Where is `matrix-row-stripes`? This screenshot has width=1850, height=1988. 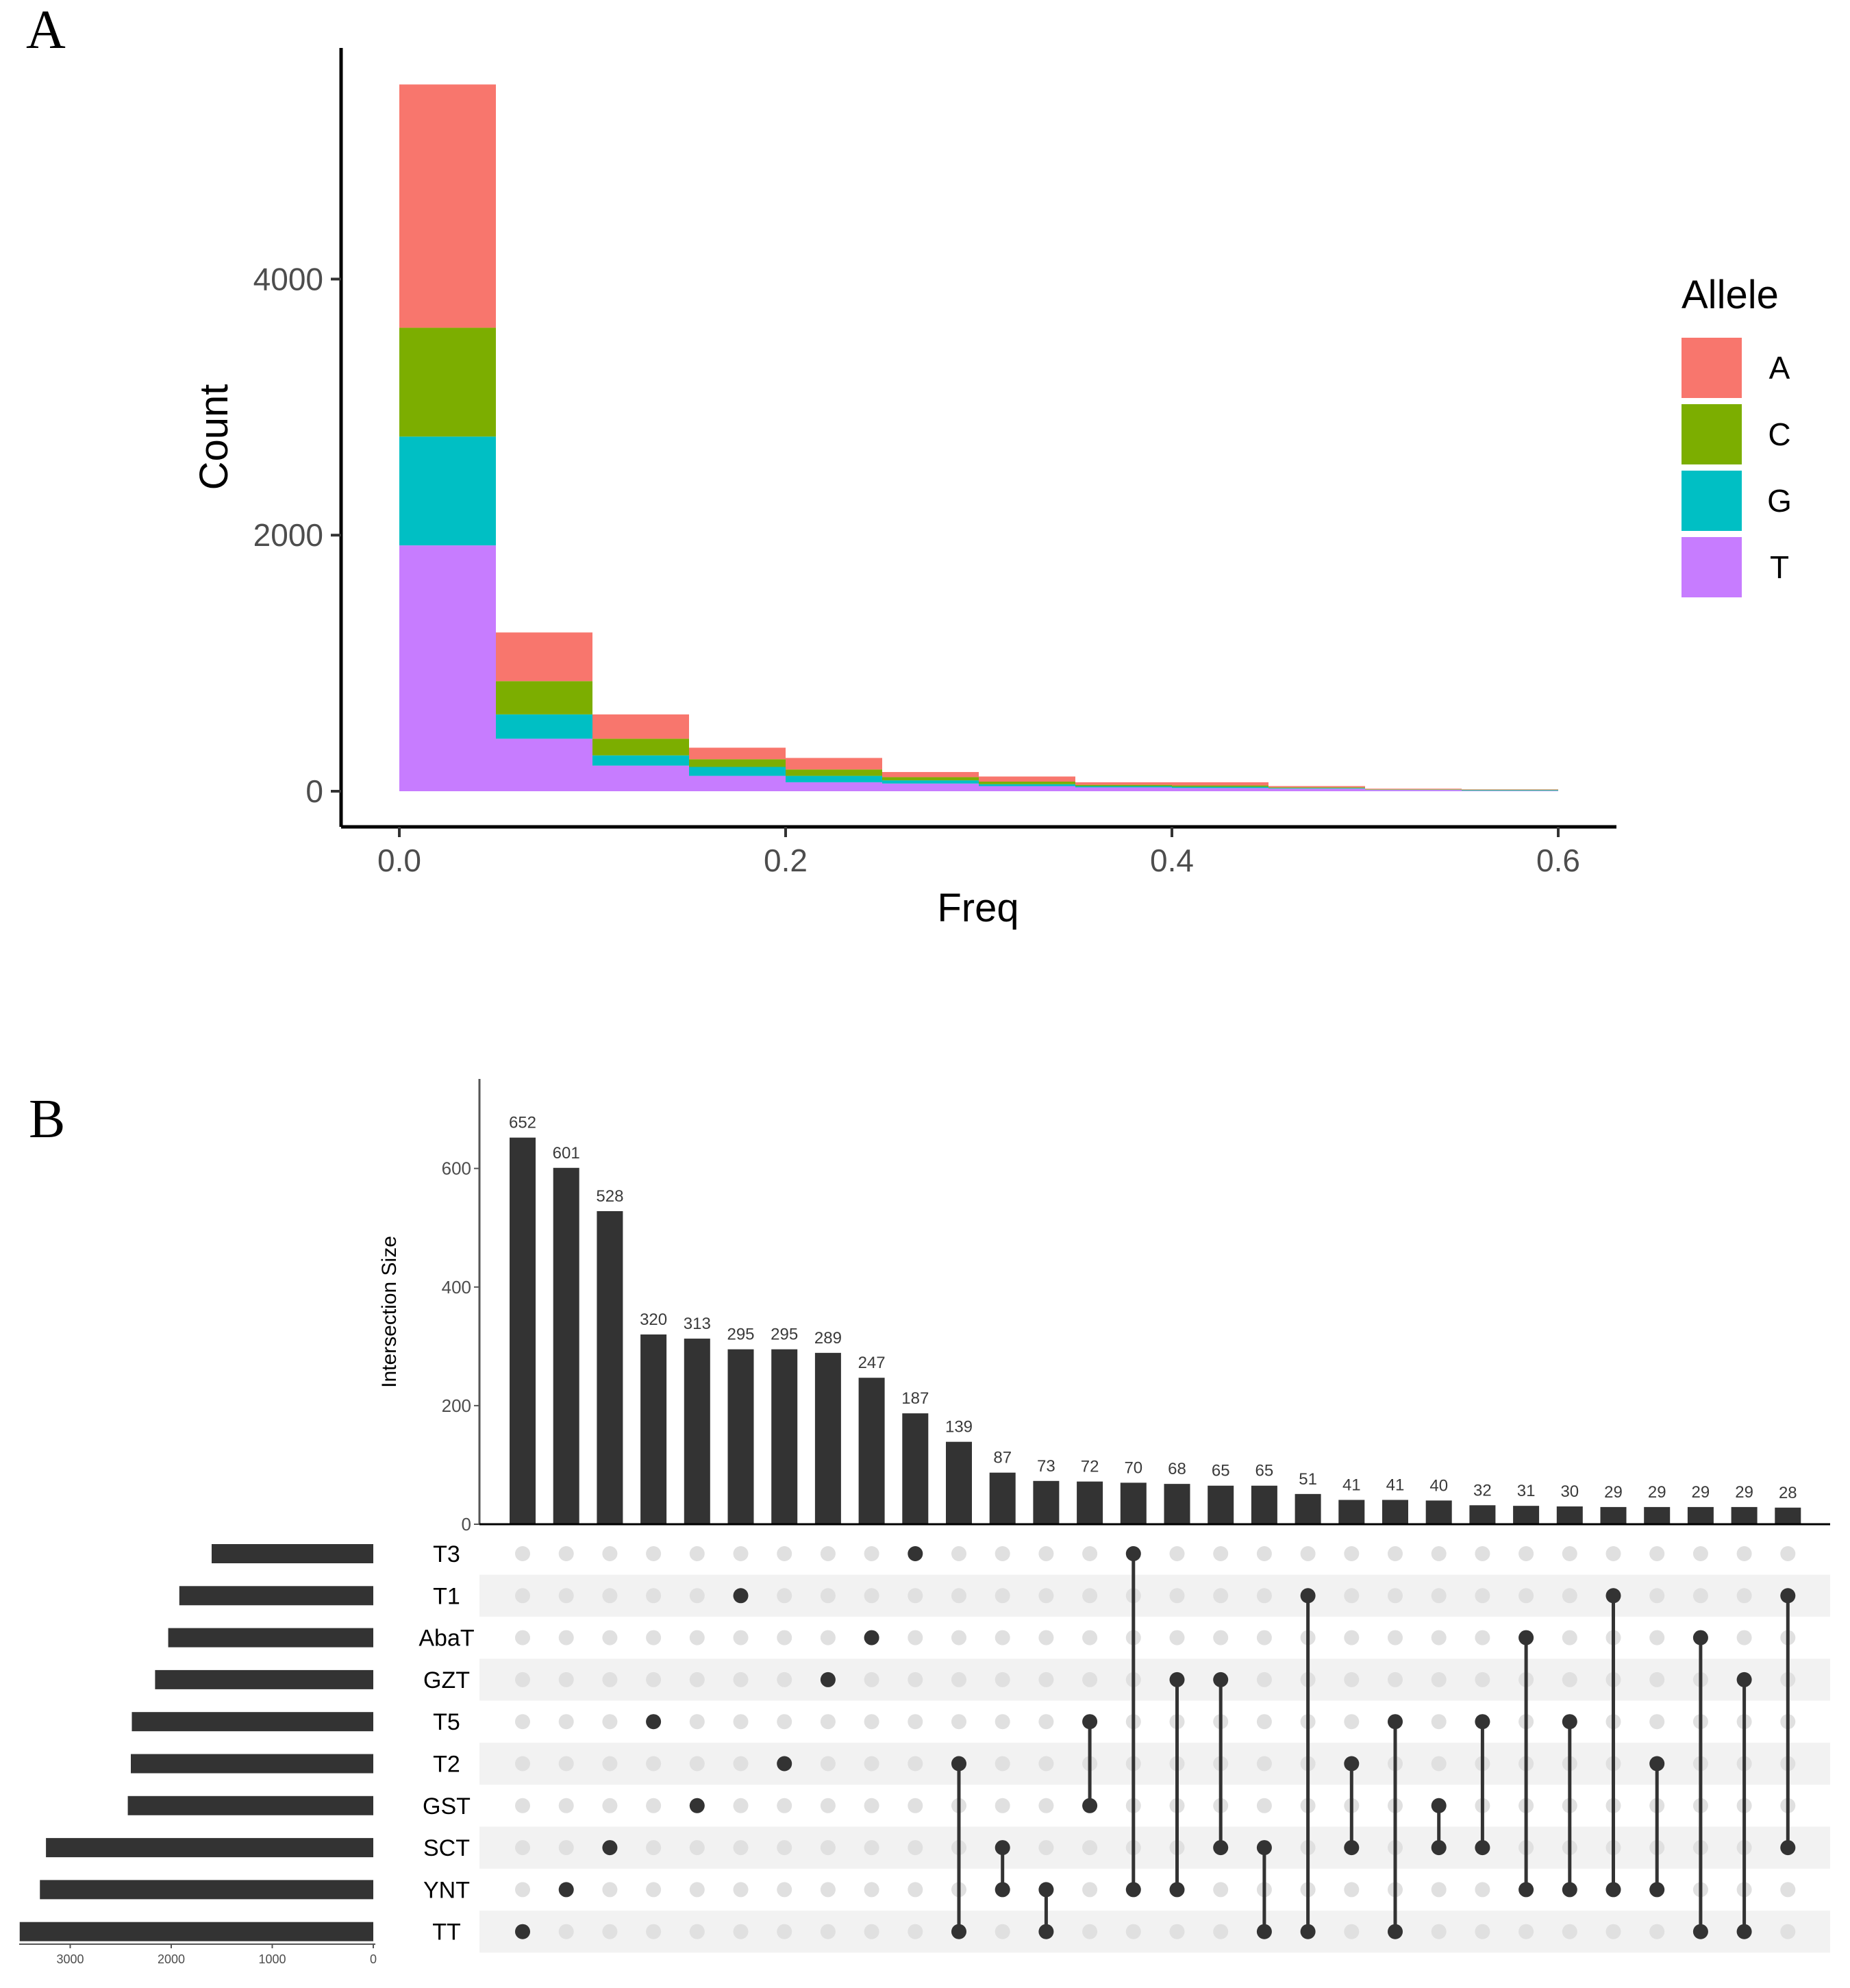 matrix-row-stripes is located at coordinates (1154, 1763).